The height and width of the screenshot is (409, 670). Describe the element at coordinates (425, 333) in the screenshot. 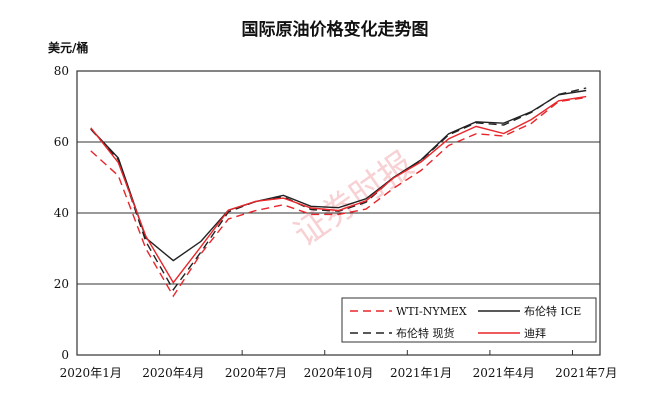

I see `legend-label: 布伦特 现货` at that location.